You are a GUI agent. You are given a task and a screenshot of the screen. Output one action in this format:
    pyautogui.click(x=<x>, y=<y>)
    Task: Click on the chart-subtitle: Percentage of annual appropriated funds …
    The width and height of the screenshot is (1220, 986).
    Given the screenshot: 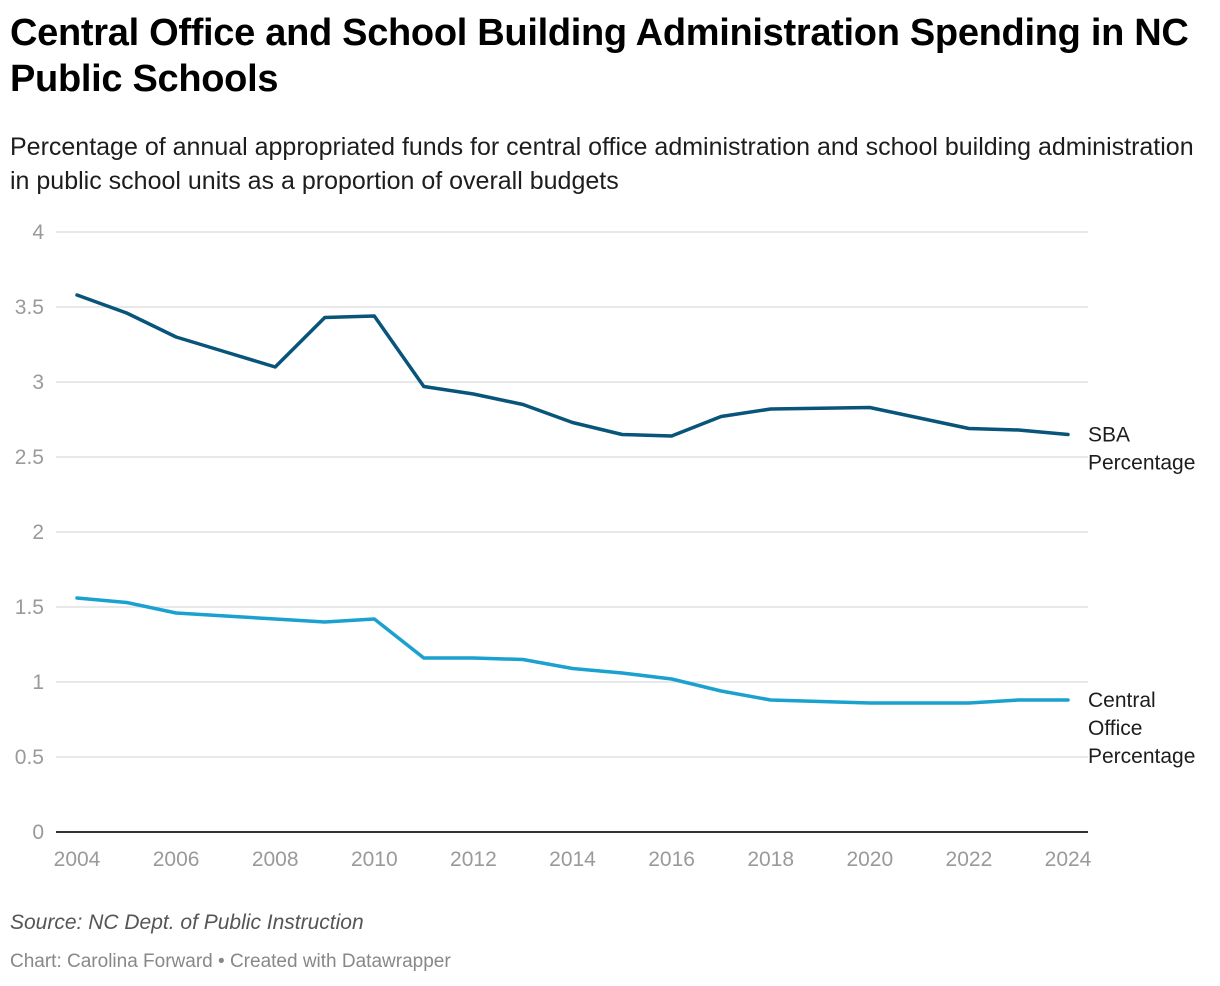 What is the action you would take?
    pyautogui.click(x=602, y=164)
    